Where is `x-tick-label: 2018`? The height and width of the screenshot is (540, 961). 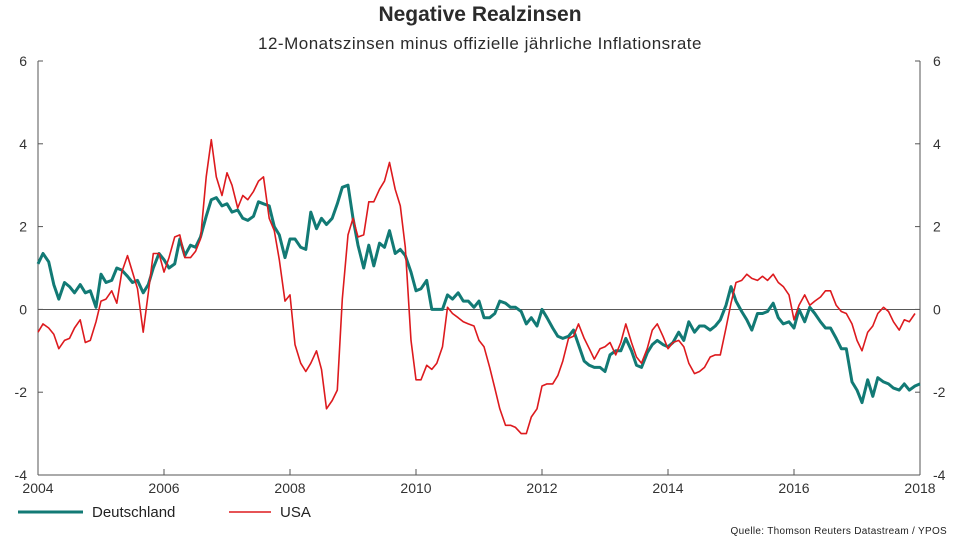 x-tick-label: 2018 is located at coordinates (919, 488).